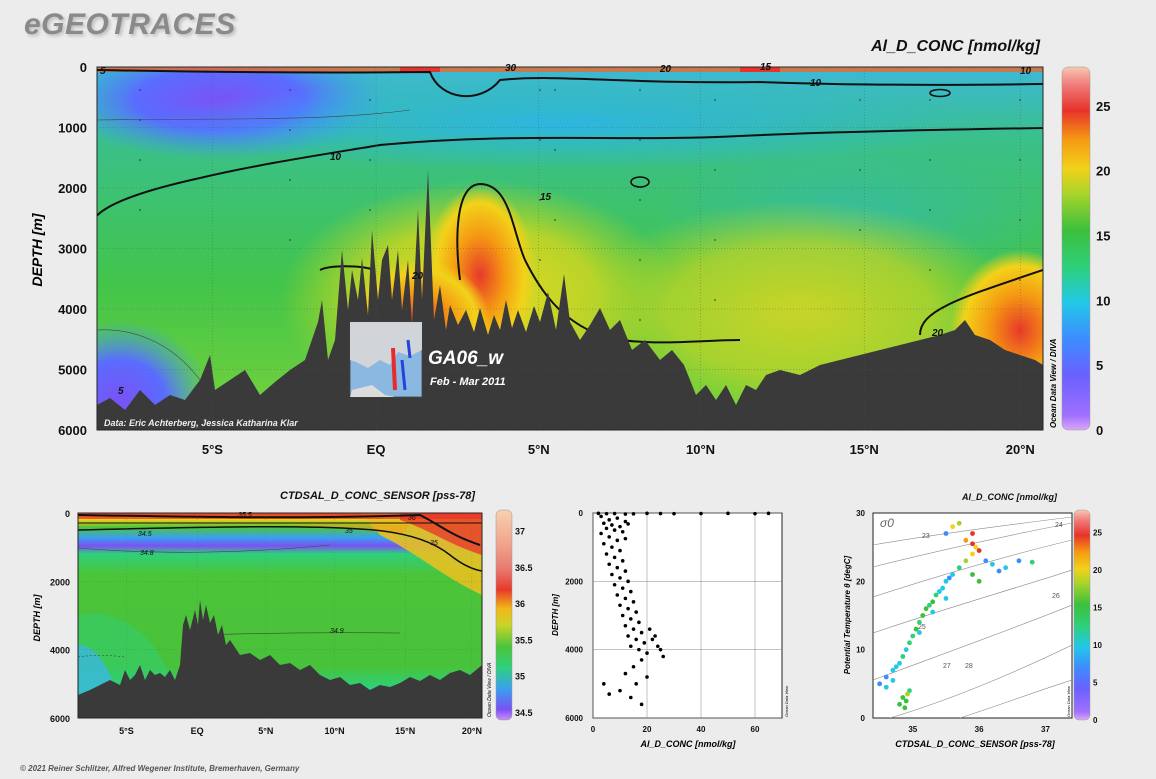  Describe the element at coordinates (520, 532) in the screenshot. I see `salinity-colorbar-tick: 37` at that location.